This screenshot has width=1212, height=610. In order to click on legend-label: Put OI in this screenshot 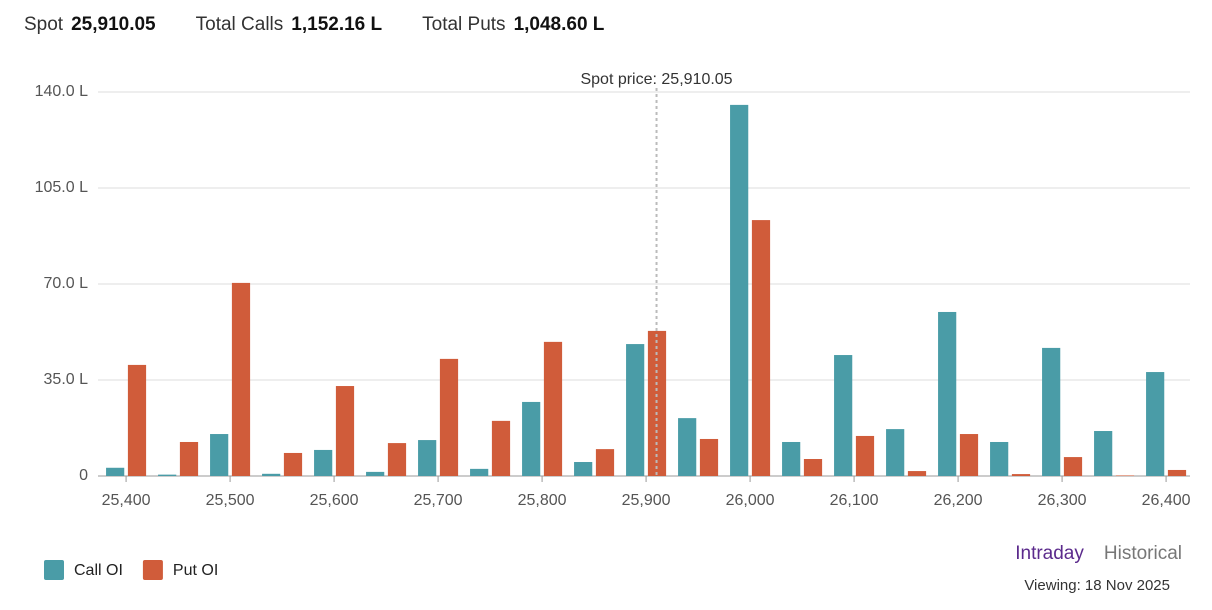, I will do `click(195, 570)`.